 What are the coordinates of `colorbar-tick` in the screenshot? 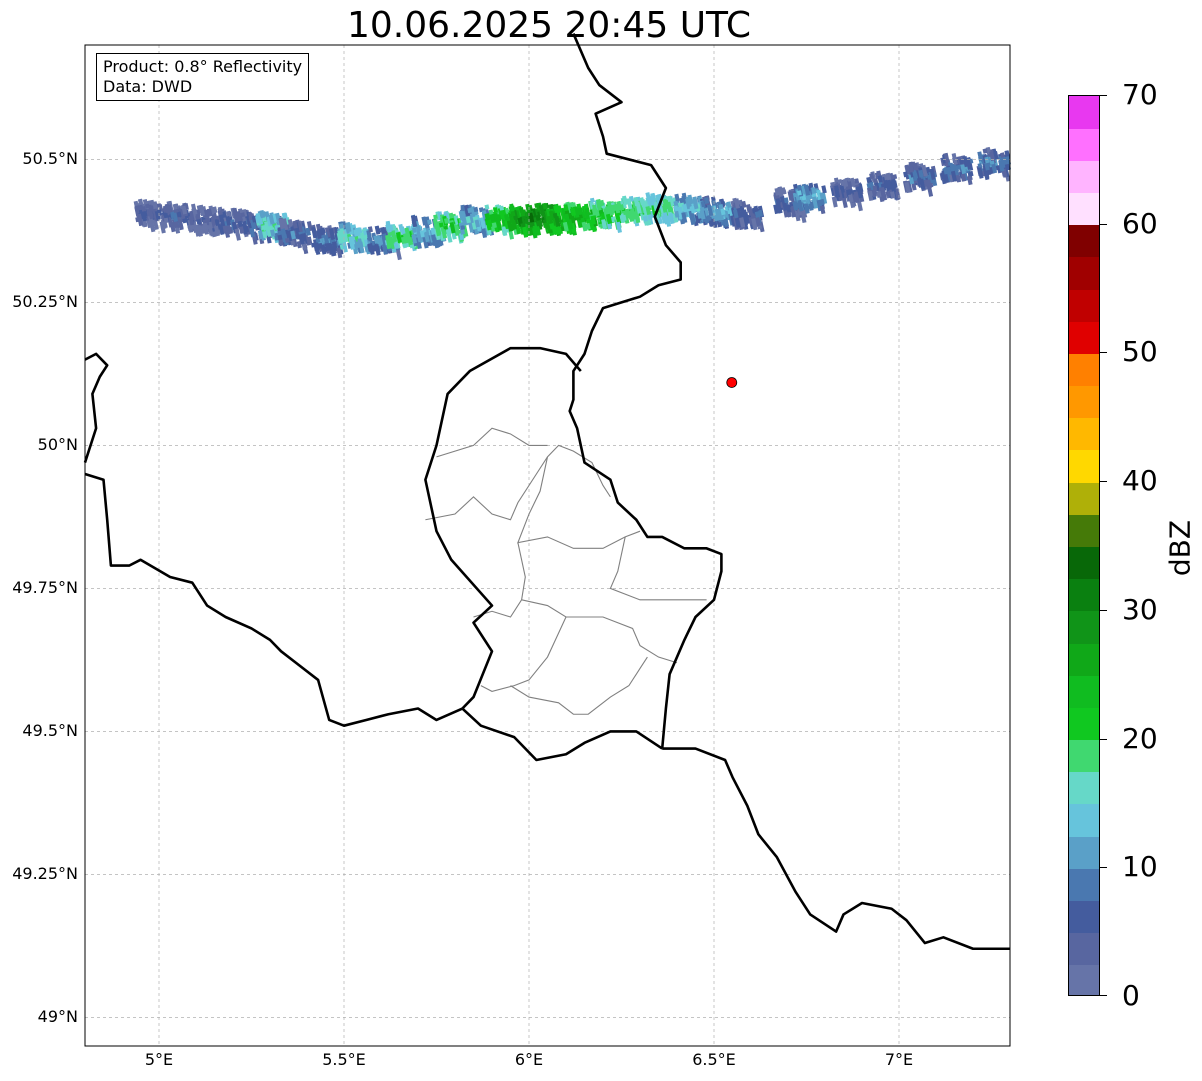 It's located at (1103, 610).